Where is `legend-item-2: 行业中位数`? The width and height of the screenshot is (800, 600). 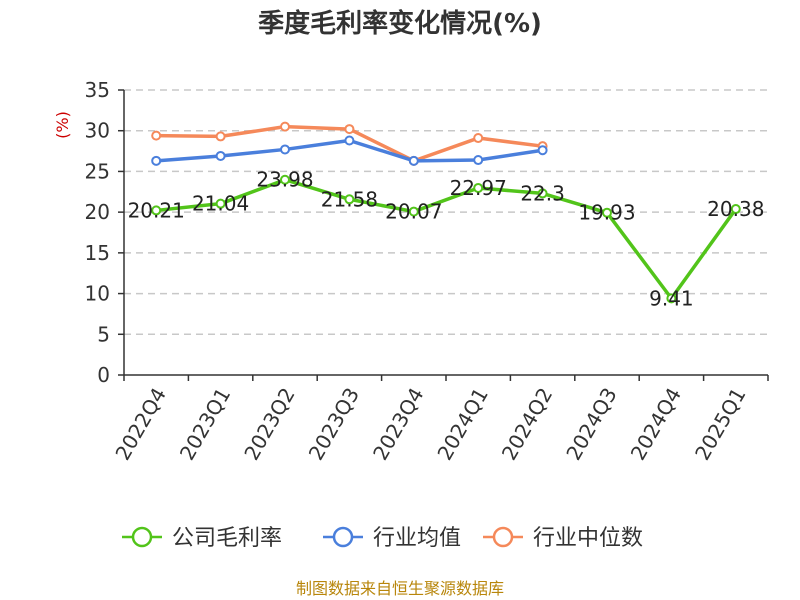 legend-item-2: 行业中位数 is located at coordinates (563, 538).